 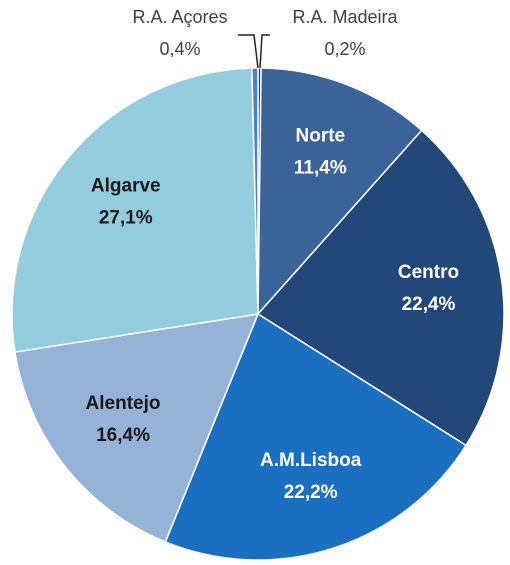 I want to click on slice-label: Algarve, so click(x=126, y=186).